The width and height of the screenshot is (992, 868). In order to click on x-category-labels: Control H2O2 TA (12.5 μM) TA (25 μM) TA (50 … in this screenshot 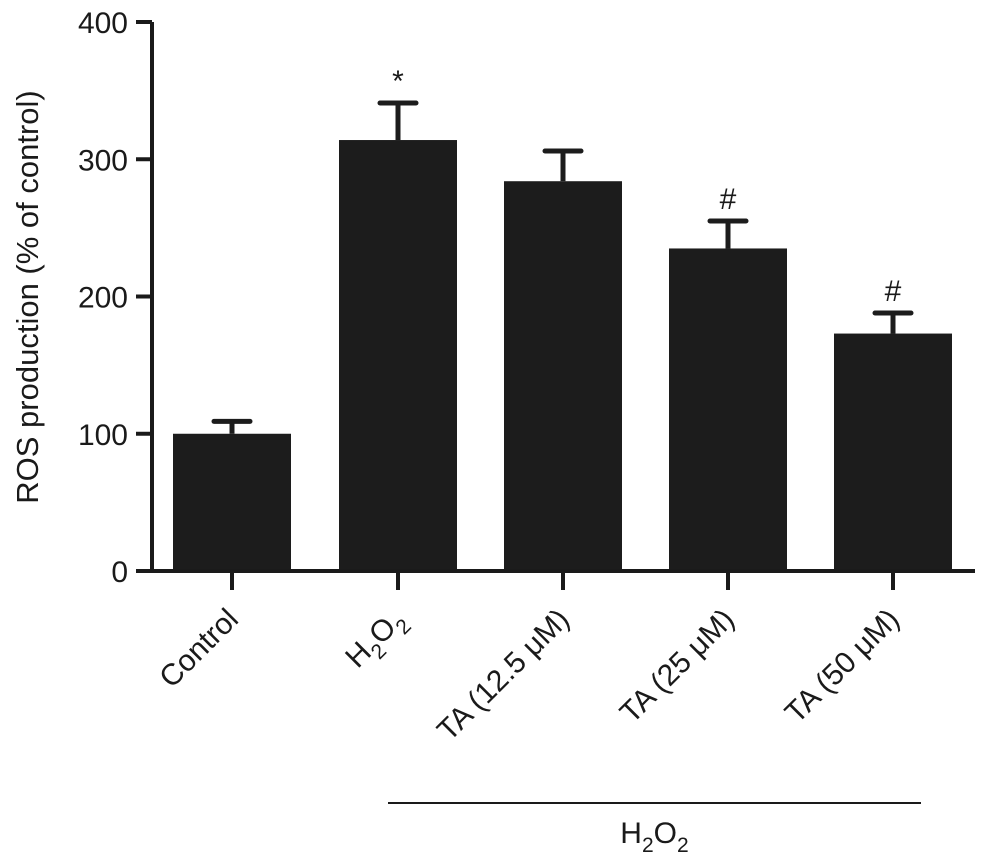, I will do `click(529, 675)`.